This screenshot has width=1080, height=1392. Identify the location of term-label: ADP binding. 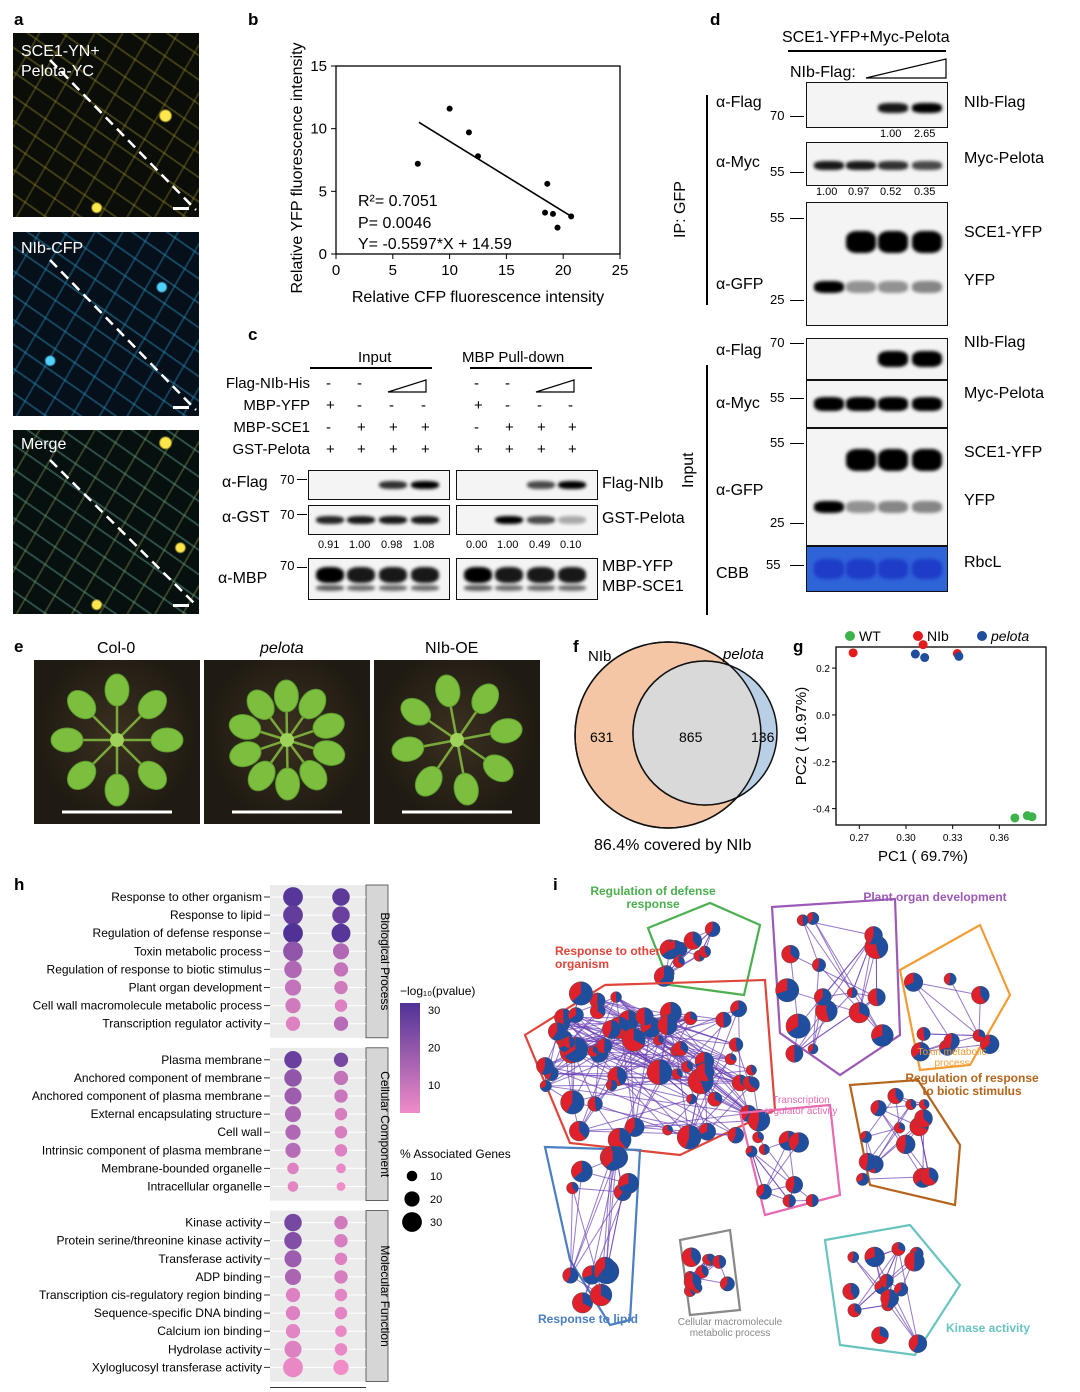
(229, 1277).